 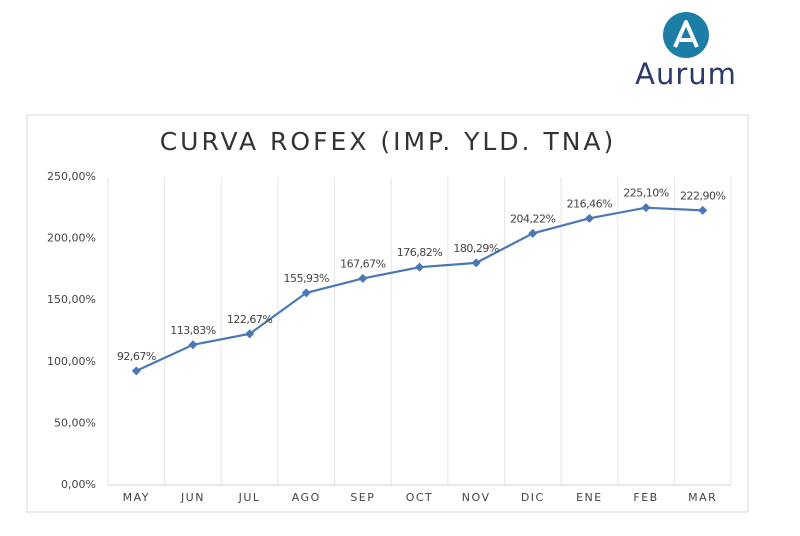 I want to click on x-tick-label: ENE, so click(x=589, y=497).